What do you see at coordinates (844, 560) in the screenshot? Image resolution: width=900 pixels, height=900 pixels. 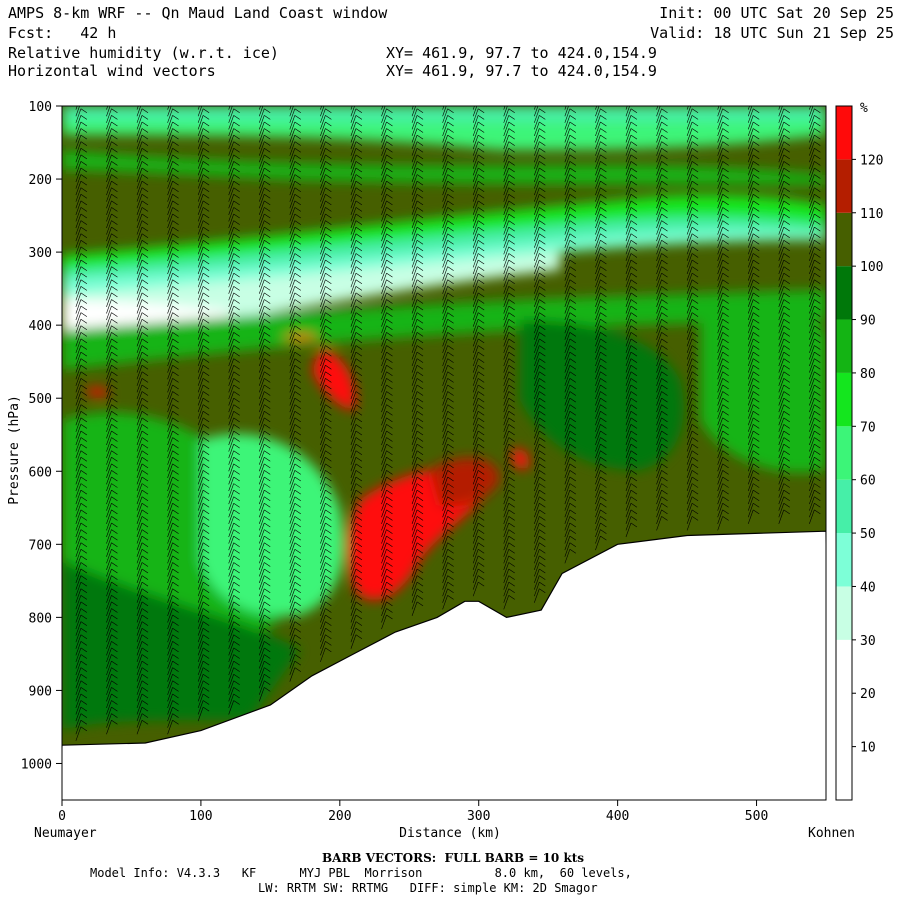 I see `colorbar-swatch` at bounding box center [844, 560].